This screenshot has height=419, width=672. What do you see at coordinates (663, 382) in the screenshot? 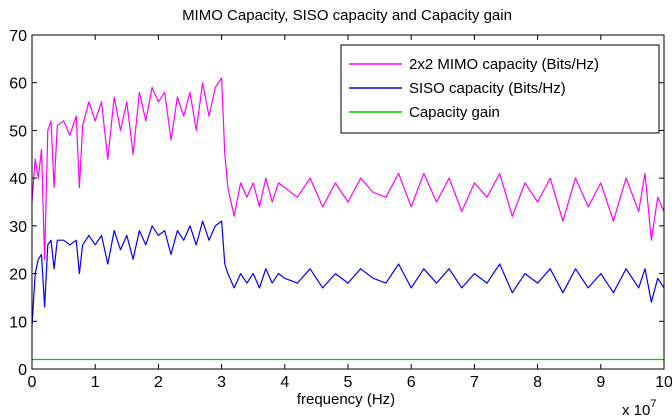
I see `x-tick-label-10: 10` at bounding box center [663, 382].